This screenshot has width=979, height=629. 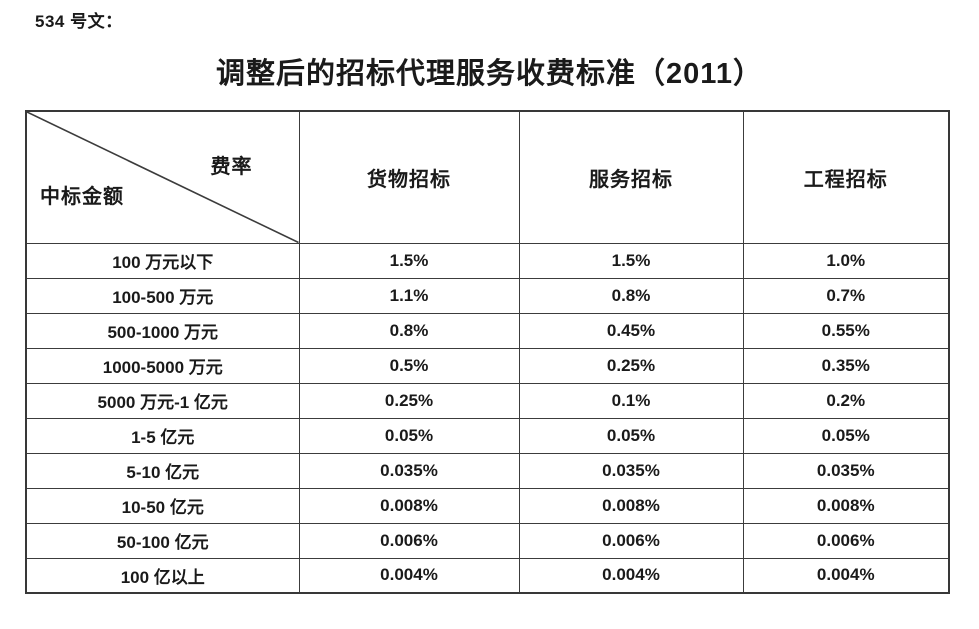 What do you see at coordinates (631, 177) in the screenshot?
I see `column-header-services: 服务招标` at bounding box center [631, 177].